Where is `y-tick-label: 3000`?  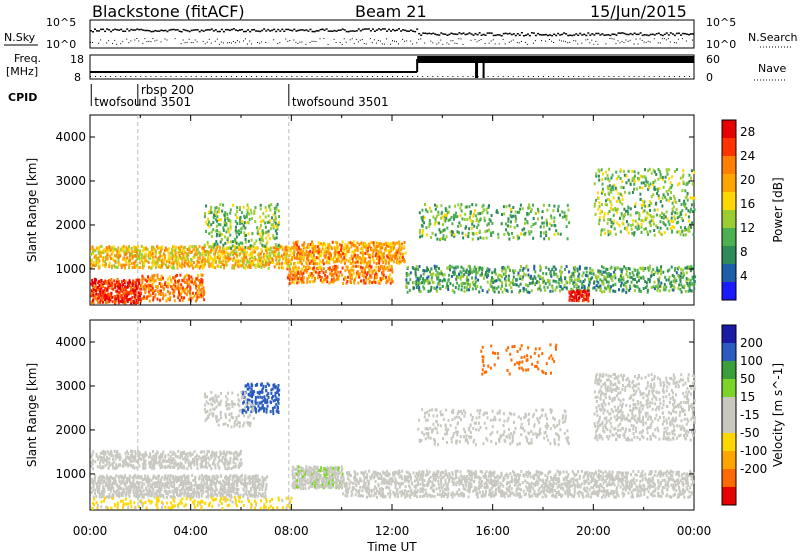 y-tick-label: 3000 is located at coordinates (70, 181).